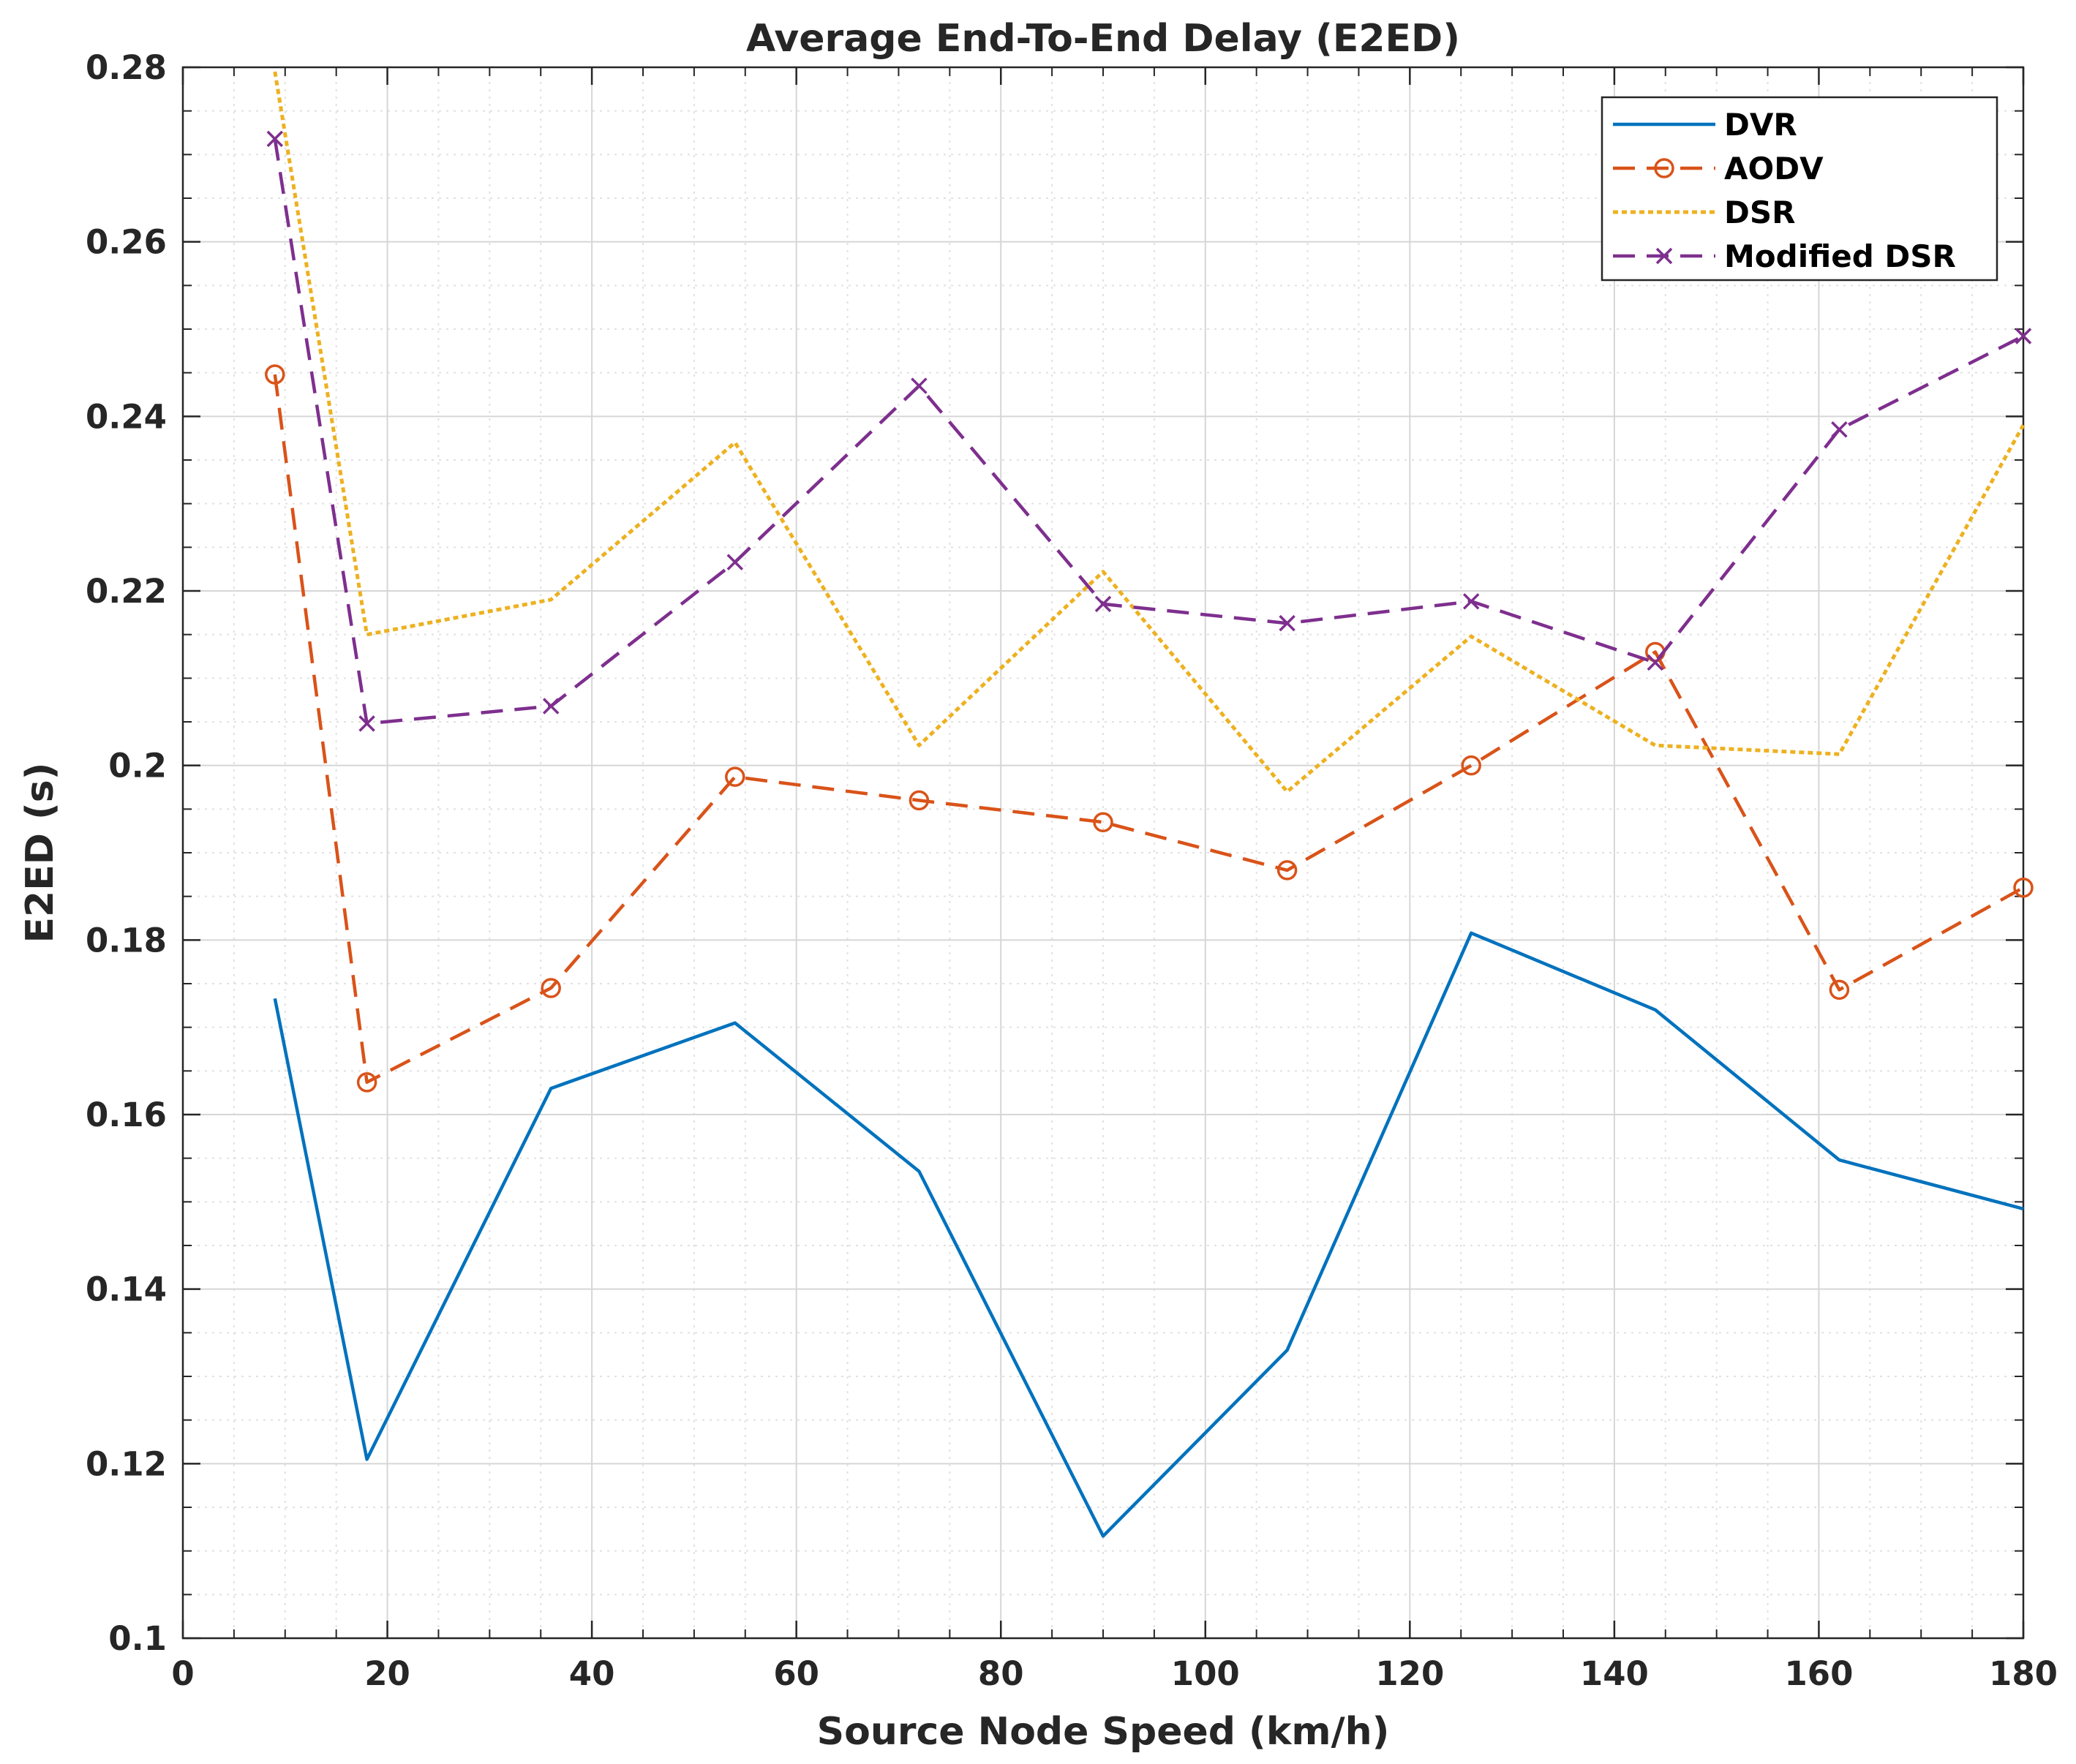 Image resolution: width=2076 pixels, height=1764 pixels. Describe the element at coordinates (1001, 1673) in the screenshot. I see `x-tick-label: 80` at that location.